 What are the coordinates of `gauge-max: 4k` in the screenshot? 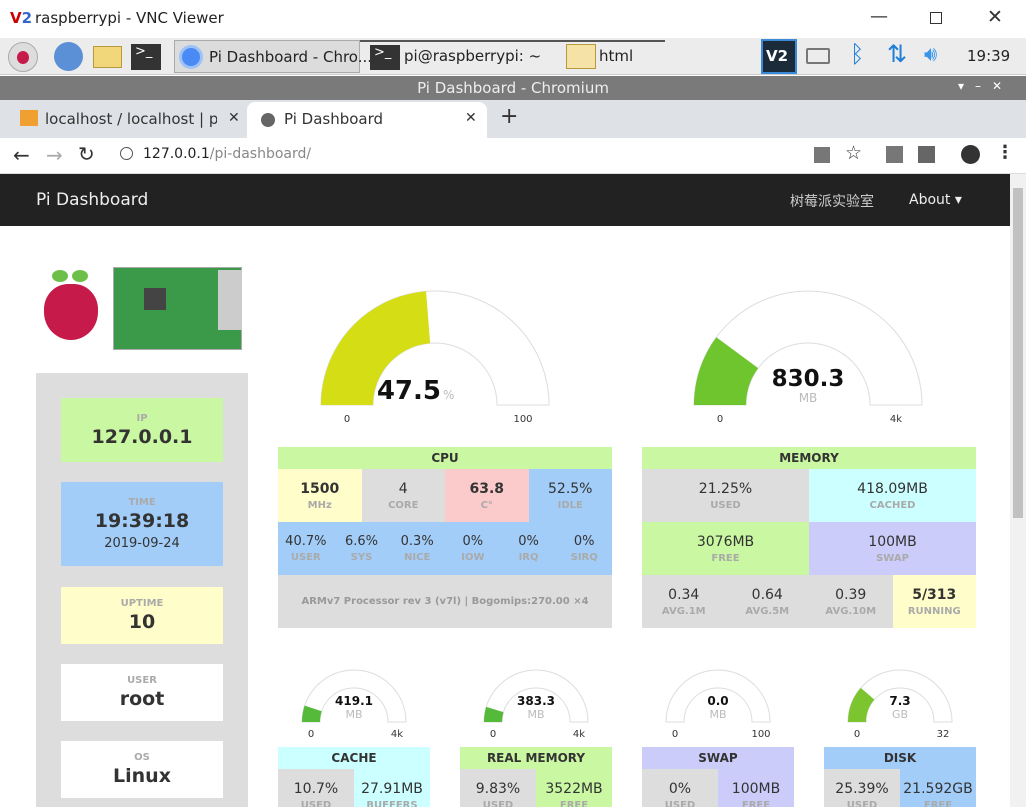 It's located at (397, 734).